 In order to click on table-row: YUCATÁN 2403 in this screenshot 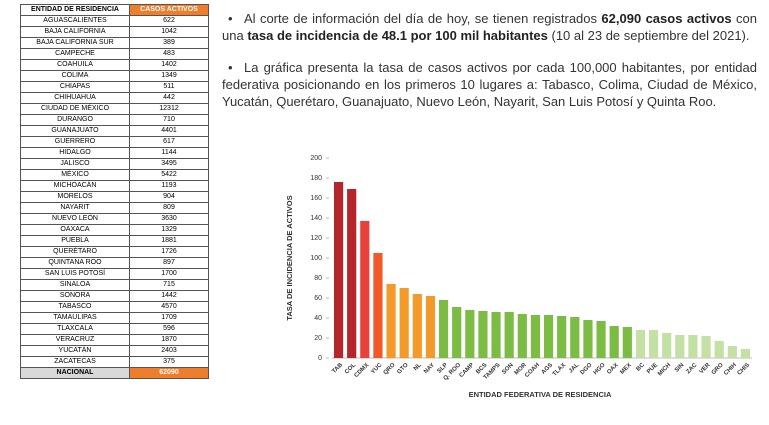, I will do `click(114, 351)`.